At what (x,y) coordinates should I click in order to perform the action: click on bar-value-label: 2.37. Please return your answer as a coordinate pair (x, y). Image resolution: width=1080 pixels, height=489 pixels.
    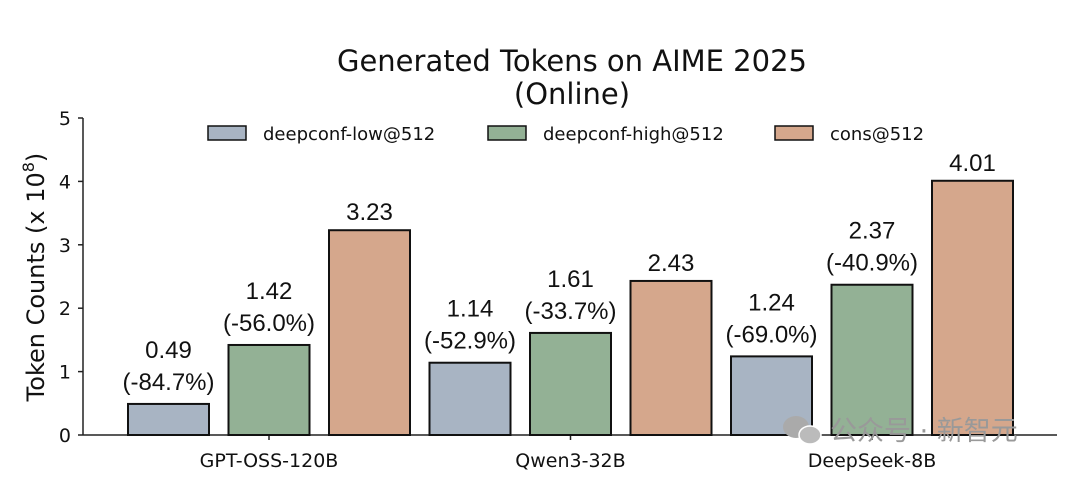
    Looking at the image, I should click on (872, 231).